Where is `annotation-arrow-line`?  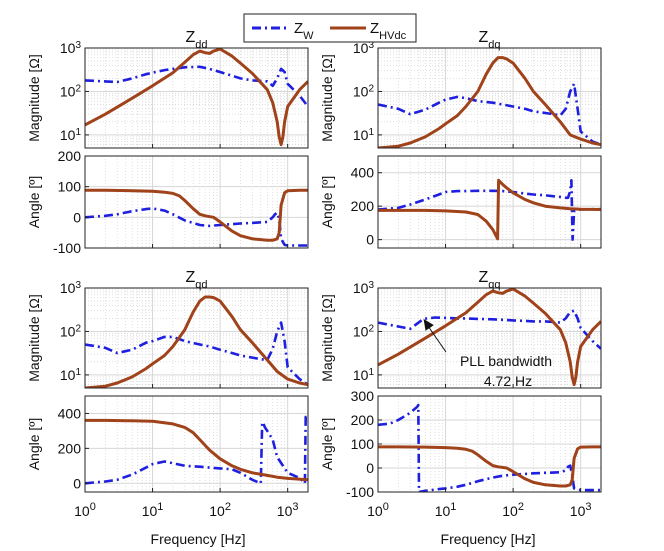 annotation-arrow-line is located at coordinates (436, 338).